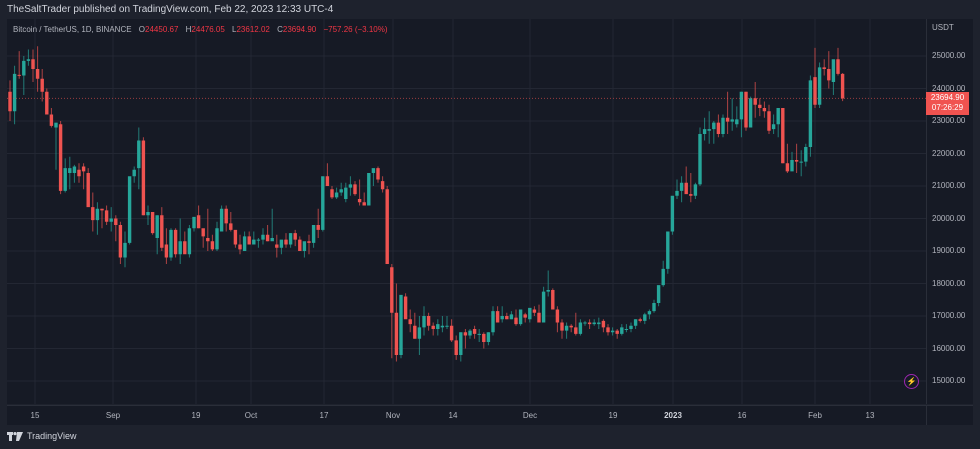  I want to click on price-tick: 23000.00, so click(949, 120).